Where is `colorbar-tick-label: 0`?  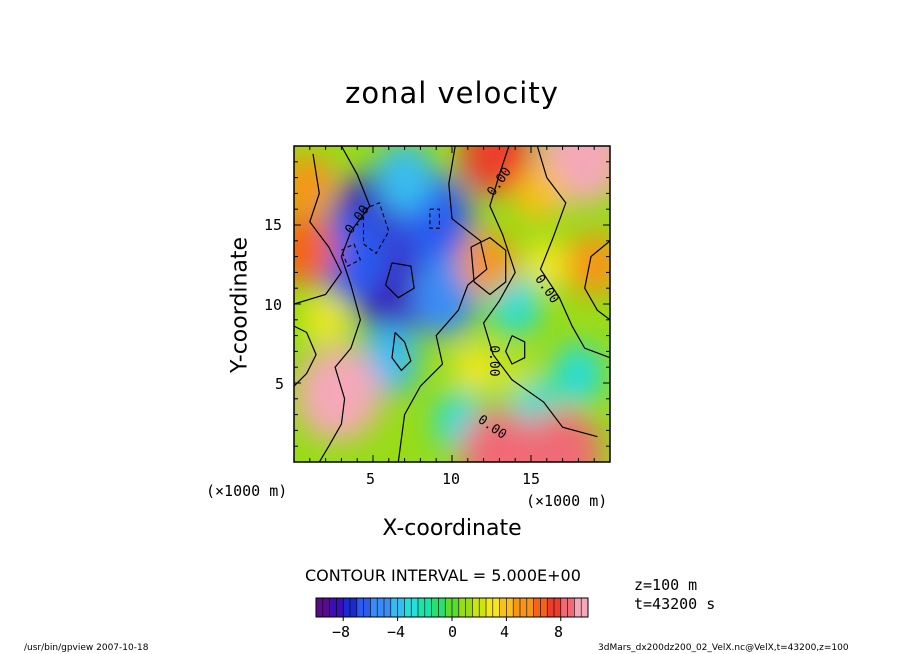 colorbar-tick-label: 0 is located at coordinates (453, 632).